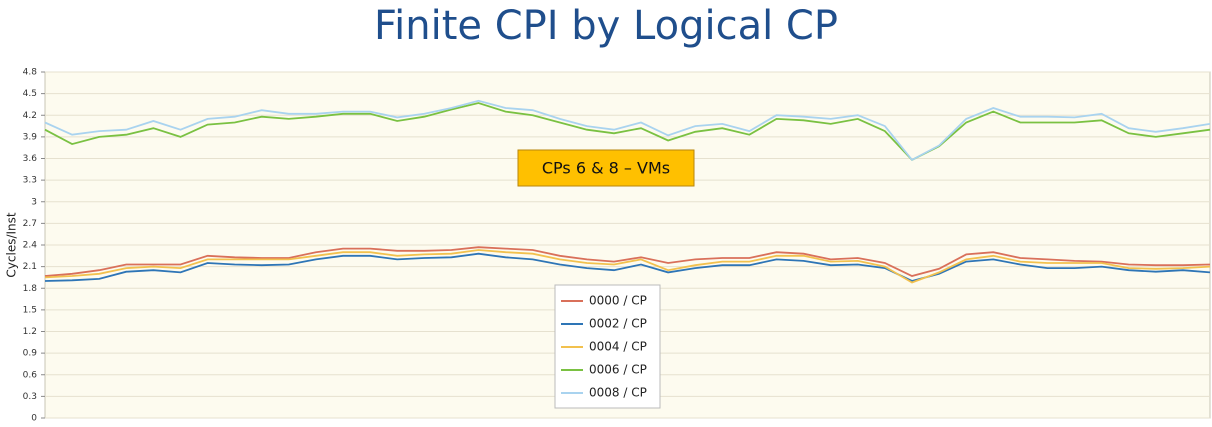 The width and height of the screenshot is (1212, 427). What do you see at coordinates (30, 246) in the screenshot?
I see `y-tick-label: 2.4` at bounding box center [30, 246].